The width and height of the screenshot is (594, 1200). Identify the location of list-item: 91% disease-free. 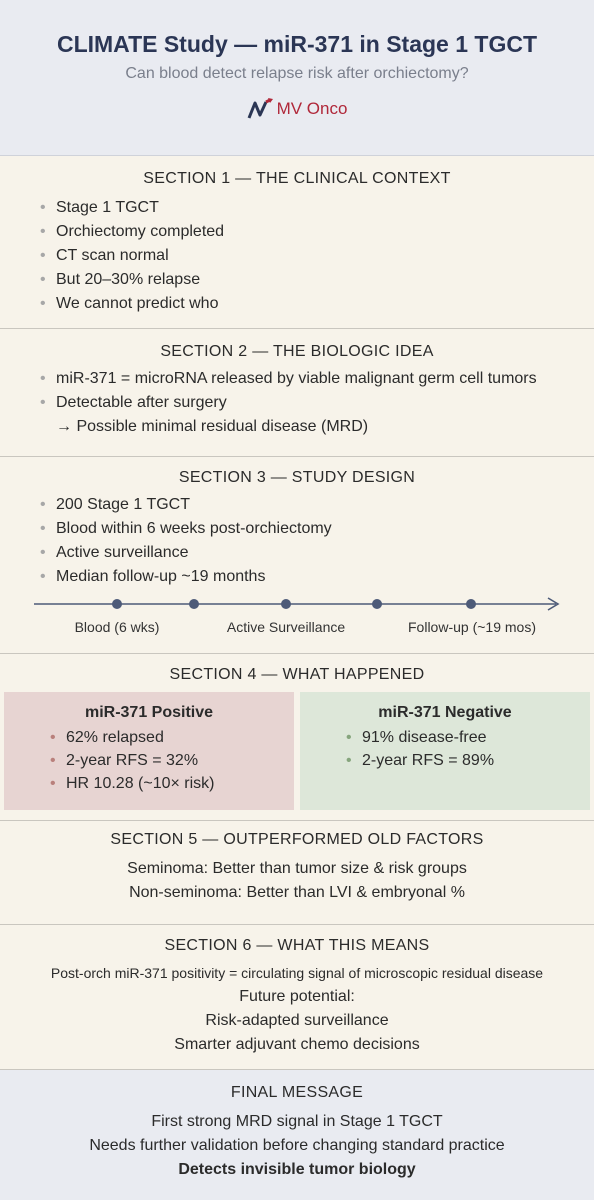
(468, 737).